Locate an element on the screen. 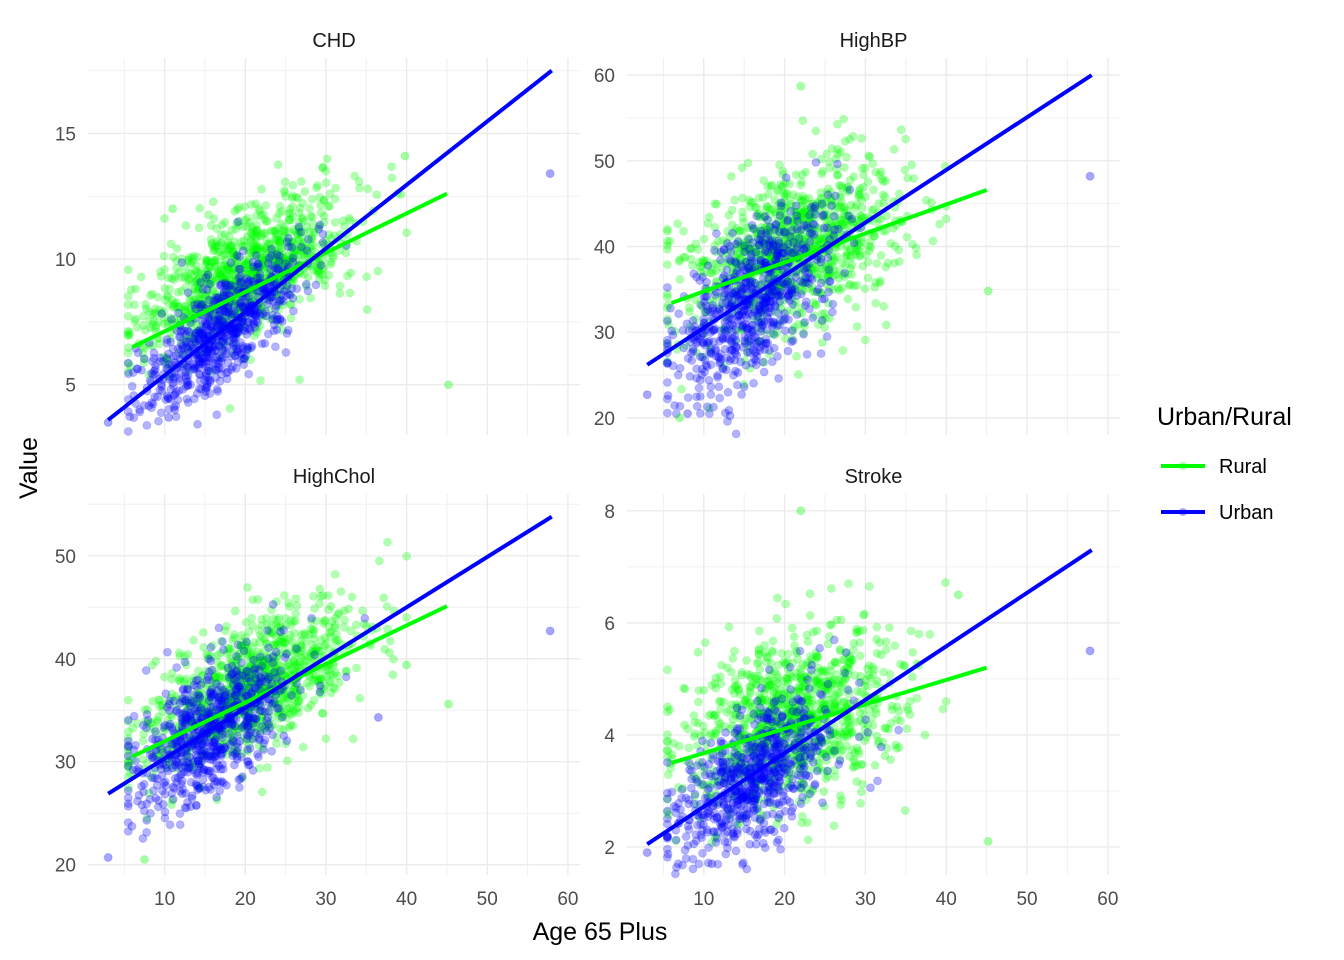 This screenshot has width=1344, height=960. y-tick-label: 5 is located at coordinates (70, 386).